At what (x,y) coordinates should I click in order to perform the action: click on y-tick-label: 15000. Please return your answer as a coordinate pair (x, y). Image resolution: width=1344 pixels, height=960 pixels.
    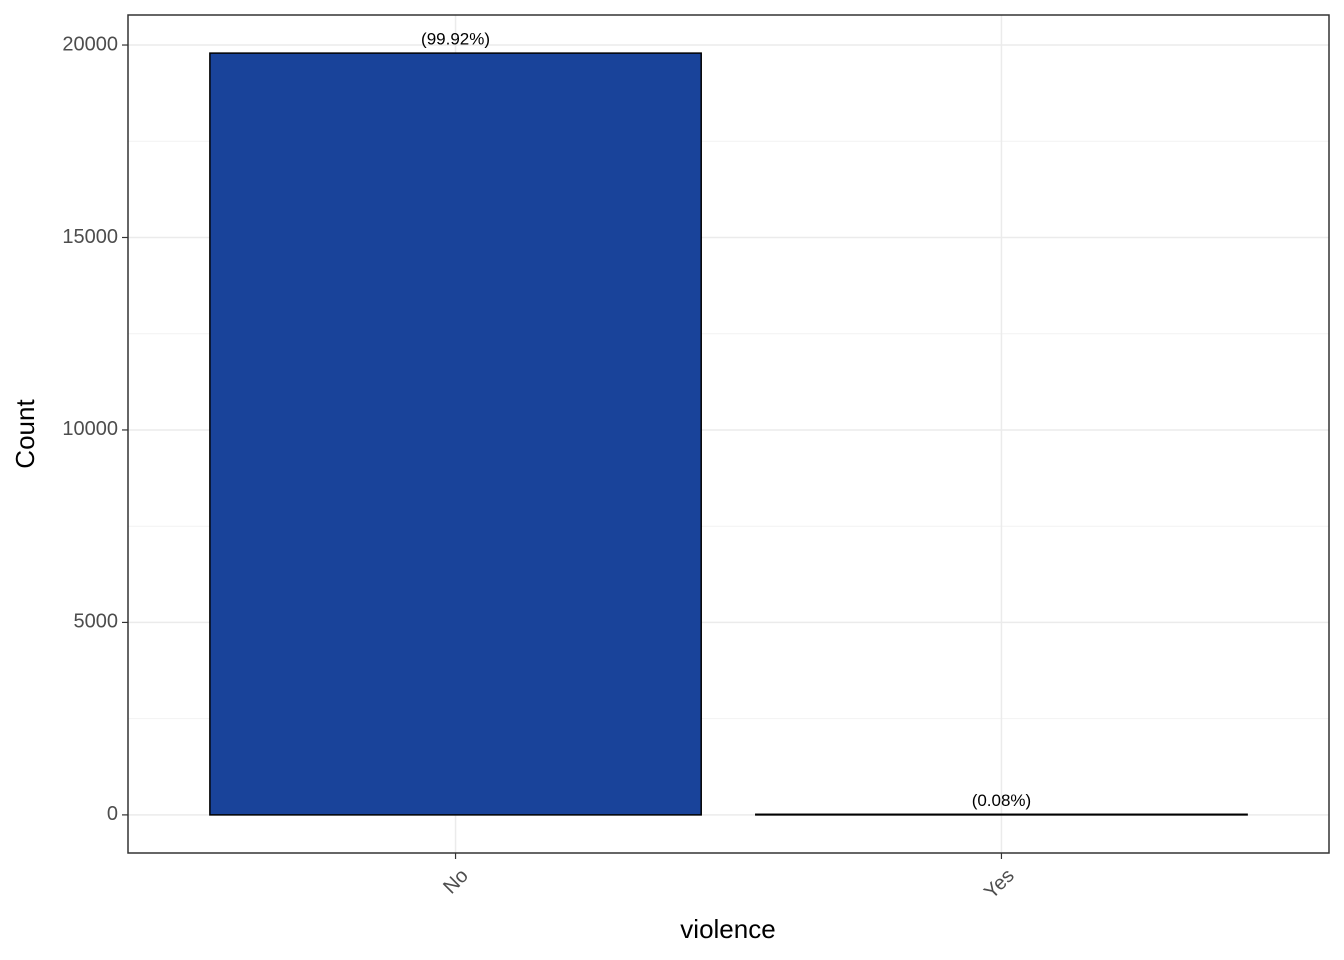
    Looking at the image, I should click on (90, 237).